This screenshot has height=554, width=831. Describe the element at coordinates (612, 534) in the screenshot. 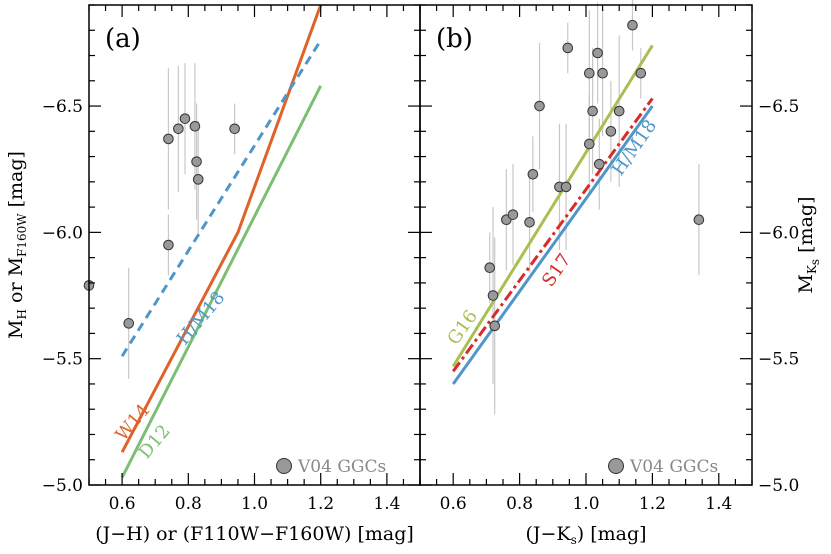

I see `x-axis-label-end: ) [mag]` at that location.